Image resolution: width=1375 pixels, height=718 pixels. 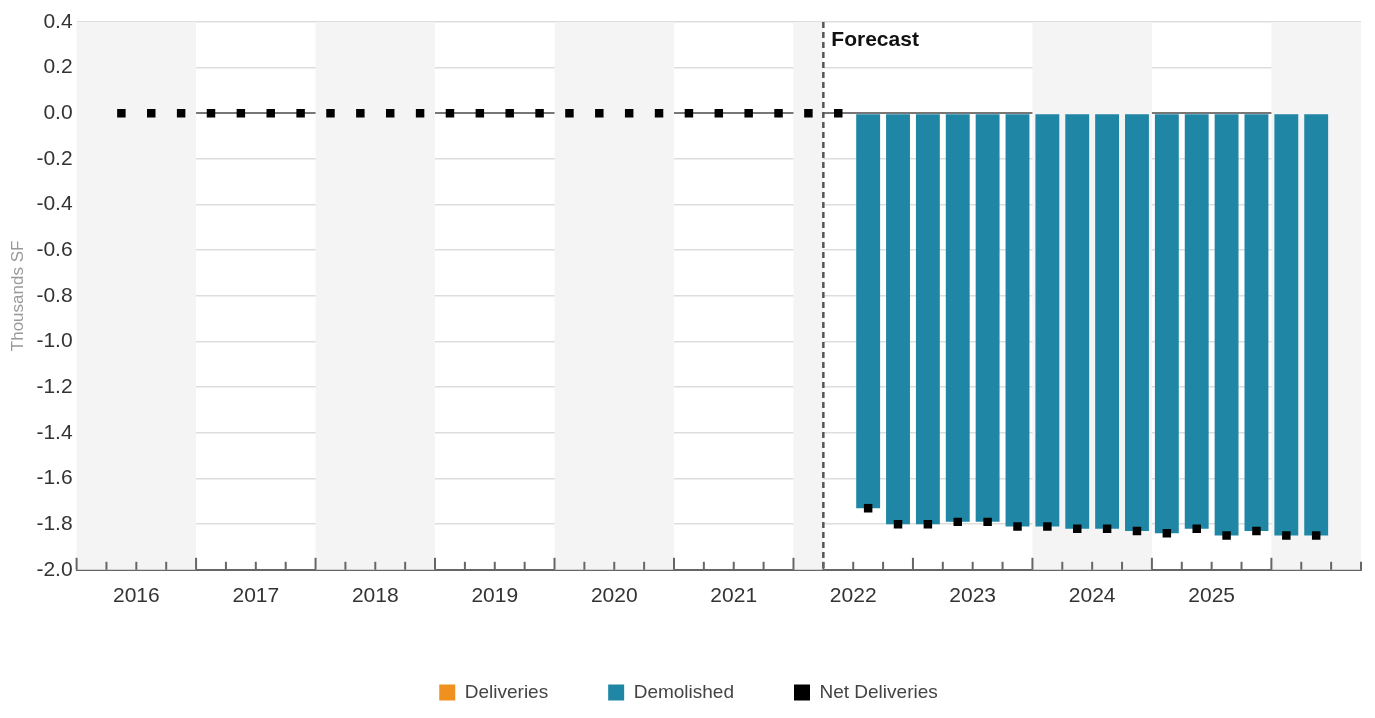 I want to click on y-tick-label: -1.8, so click(x=54, y=522).